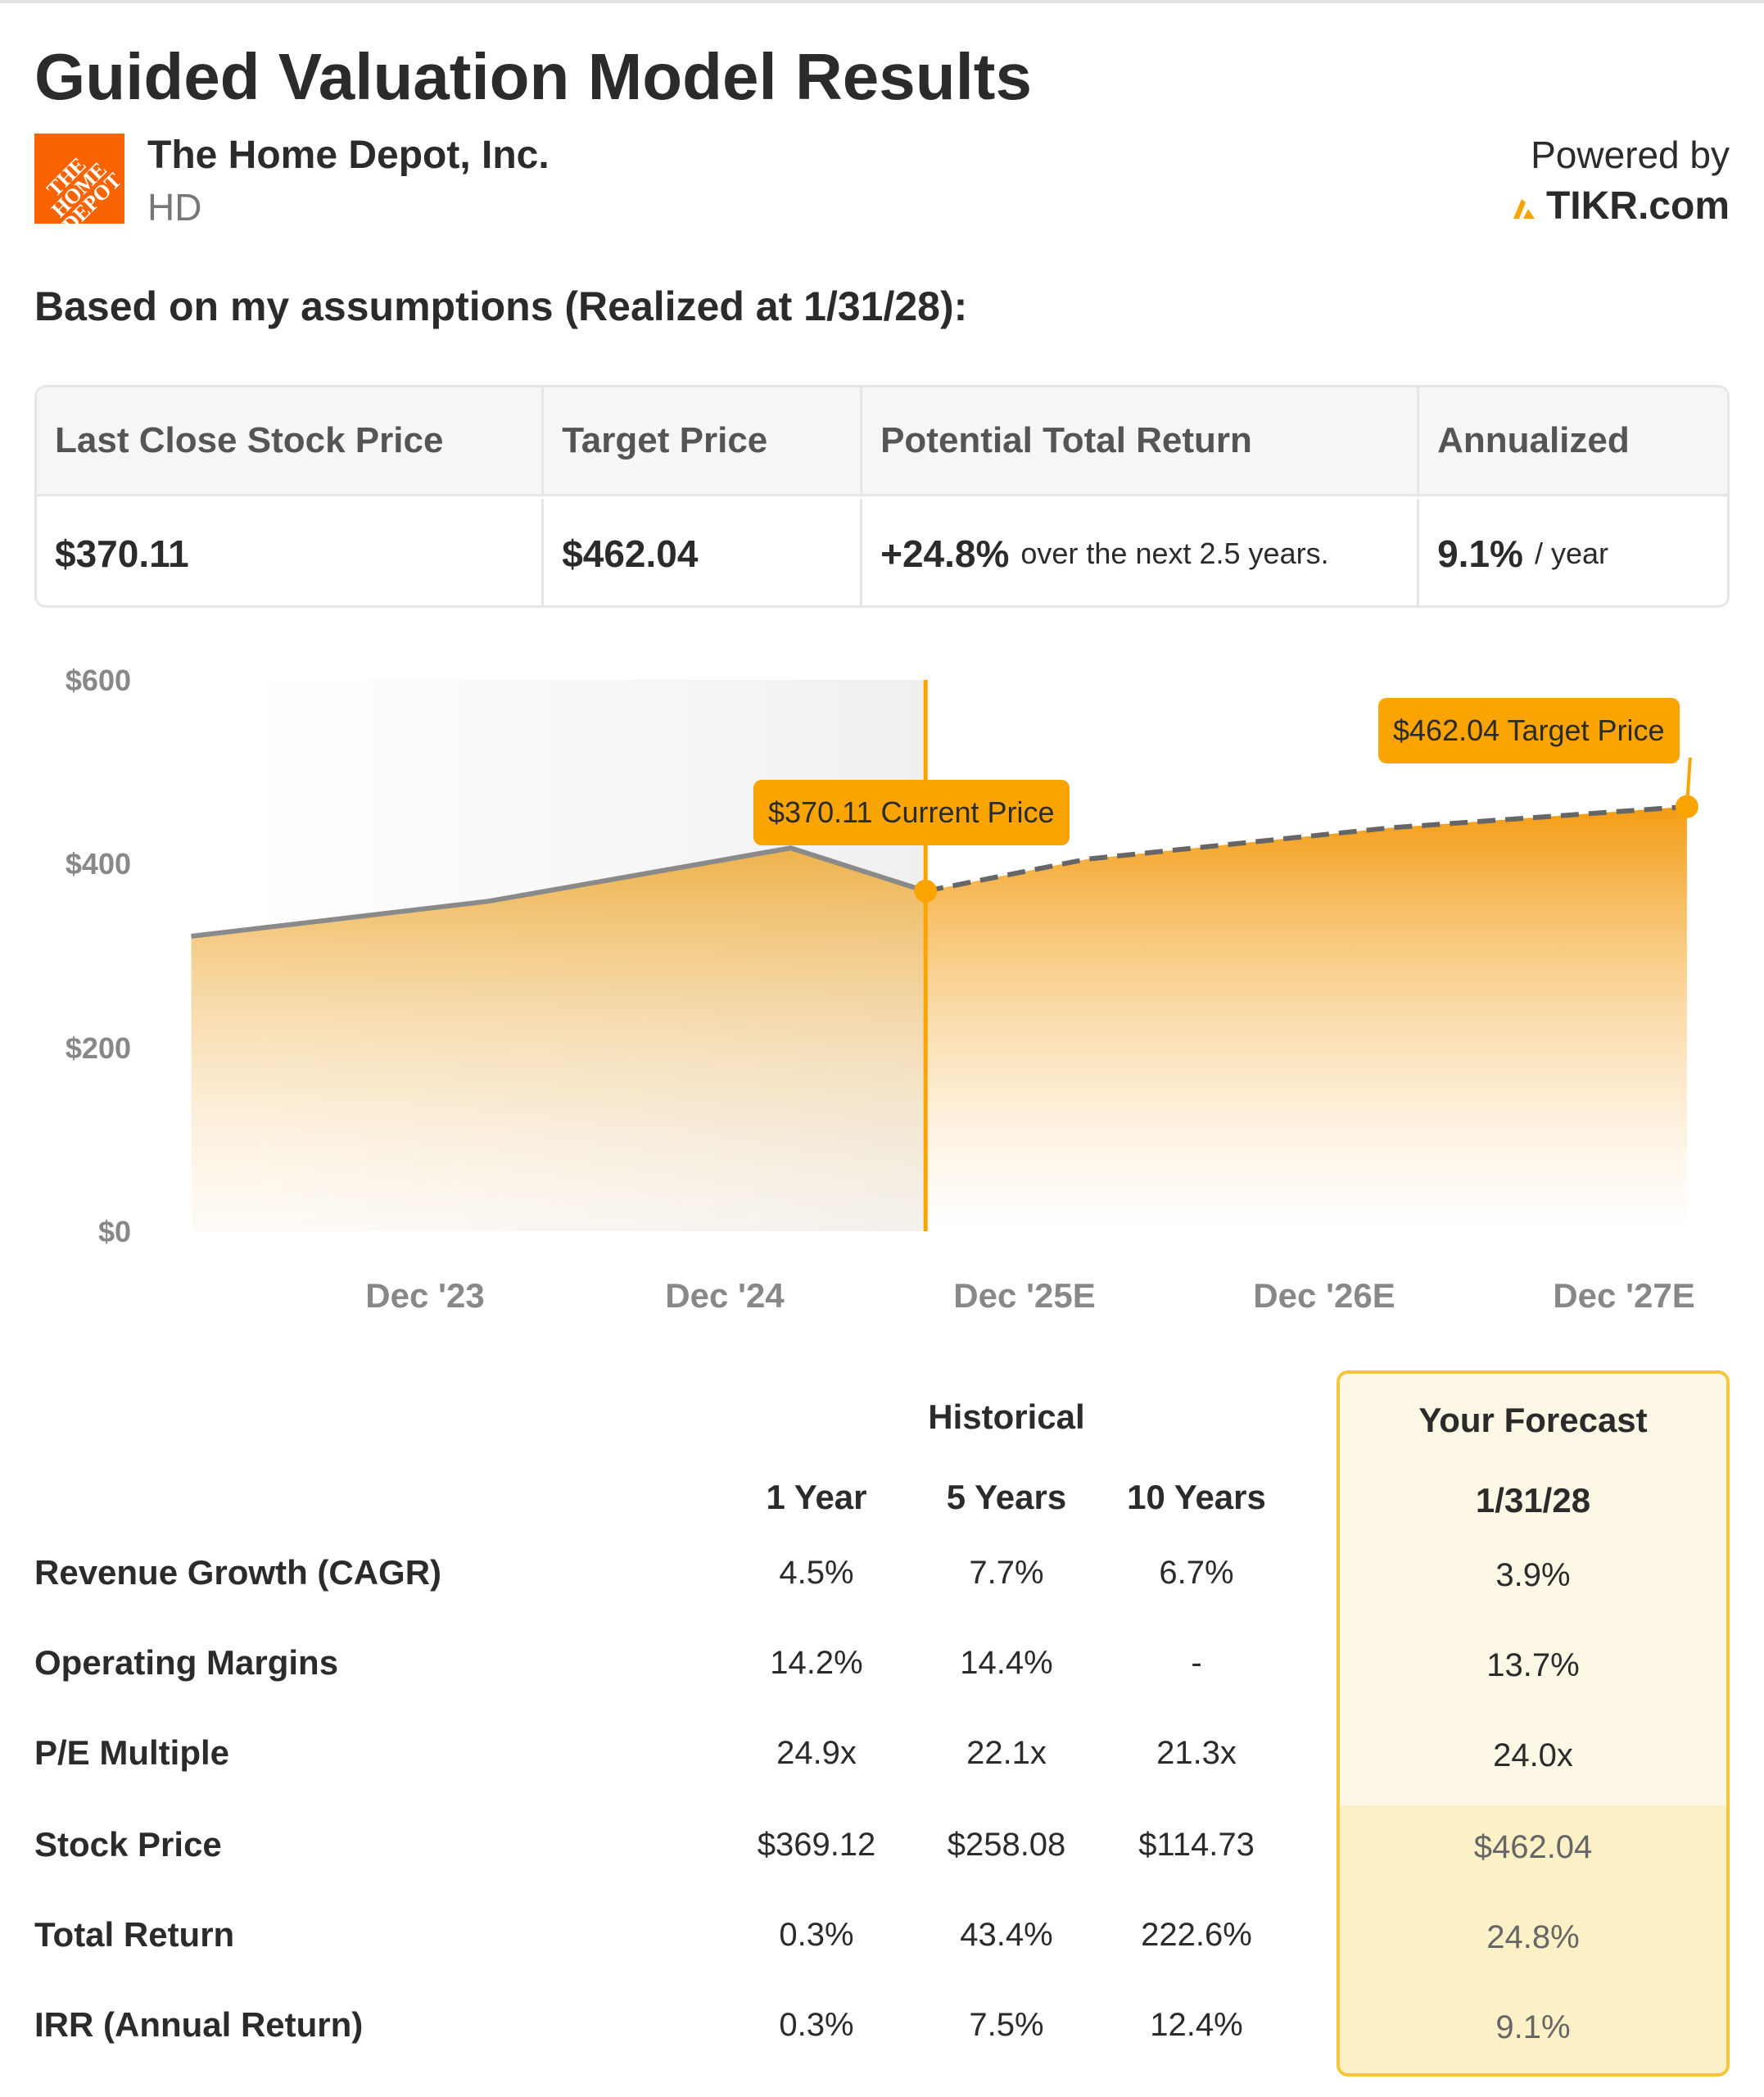  What do you see at coordinates (1306, 1018) in the screenshot?
I see `forecast-area` at bounding box center [1306, 1018].